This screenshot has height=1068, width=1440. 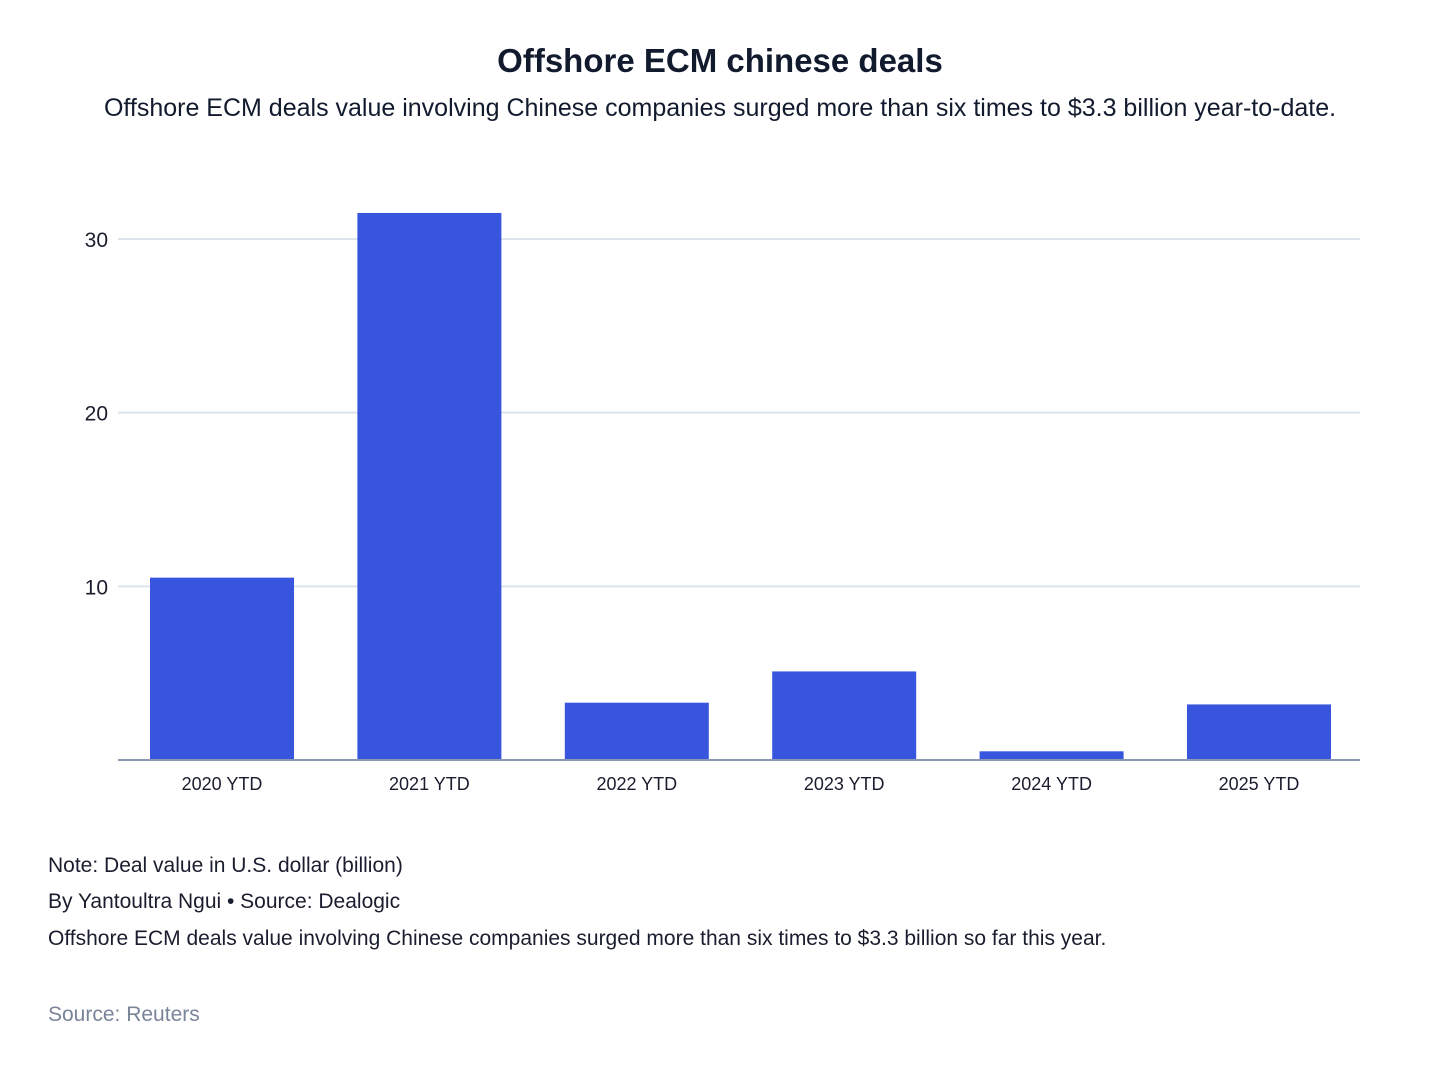 What do you see at coordinates (96, 240) in the screenshot?
I see `y-tick-label: 30` at bounding box center [96, 240].